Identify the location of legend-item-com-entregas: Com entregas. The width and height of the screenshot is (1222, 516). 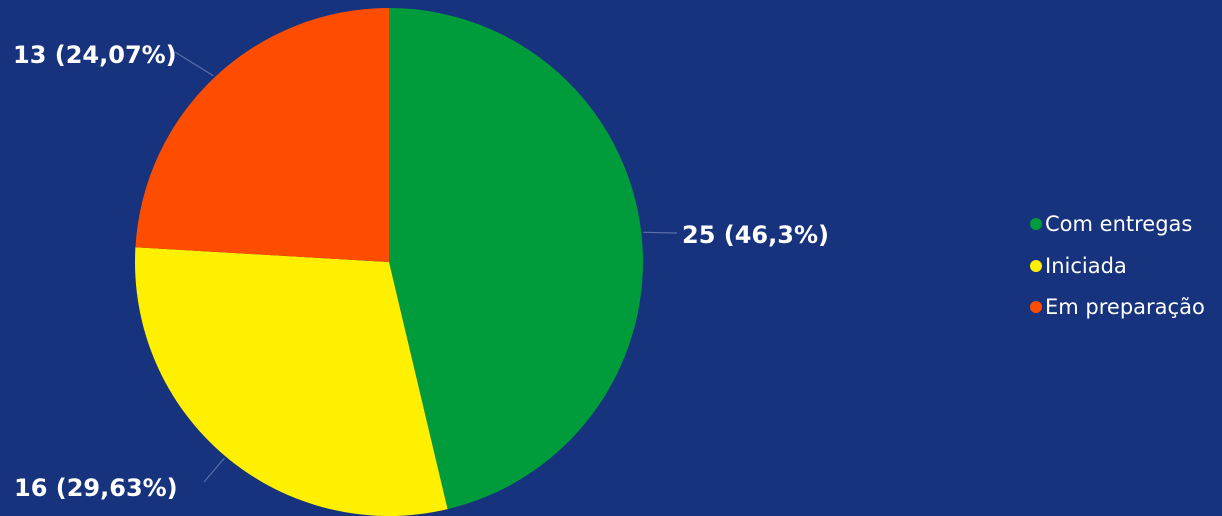
(1111, 224).